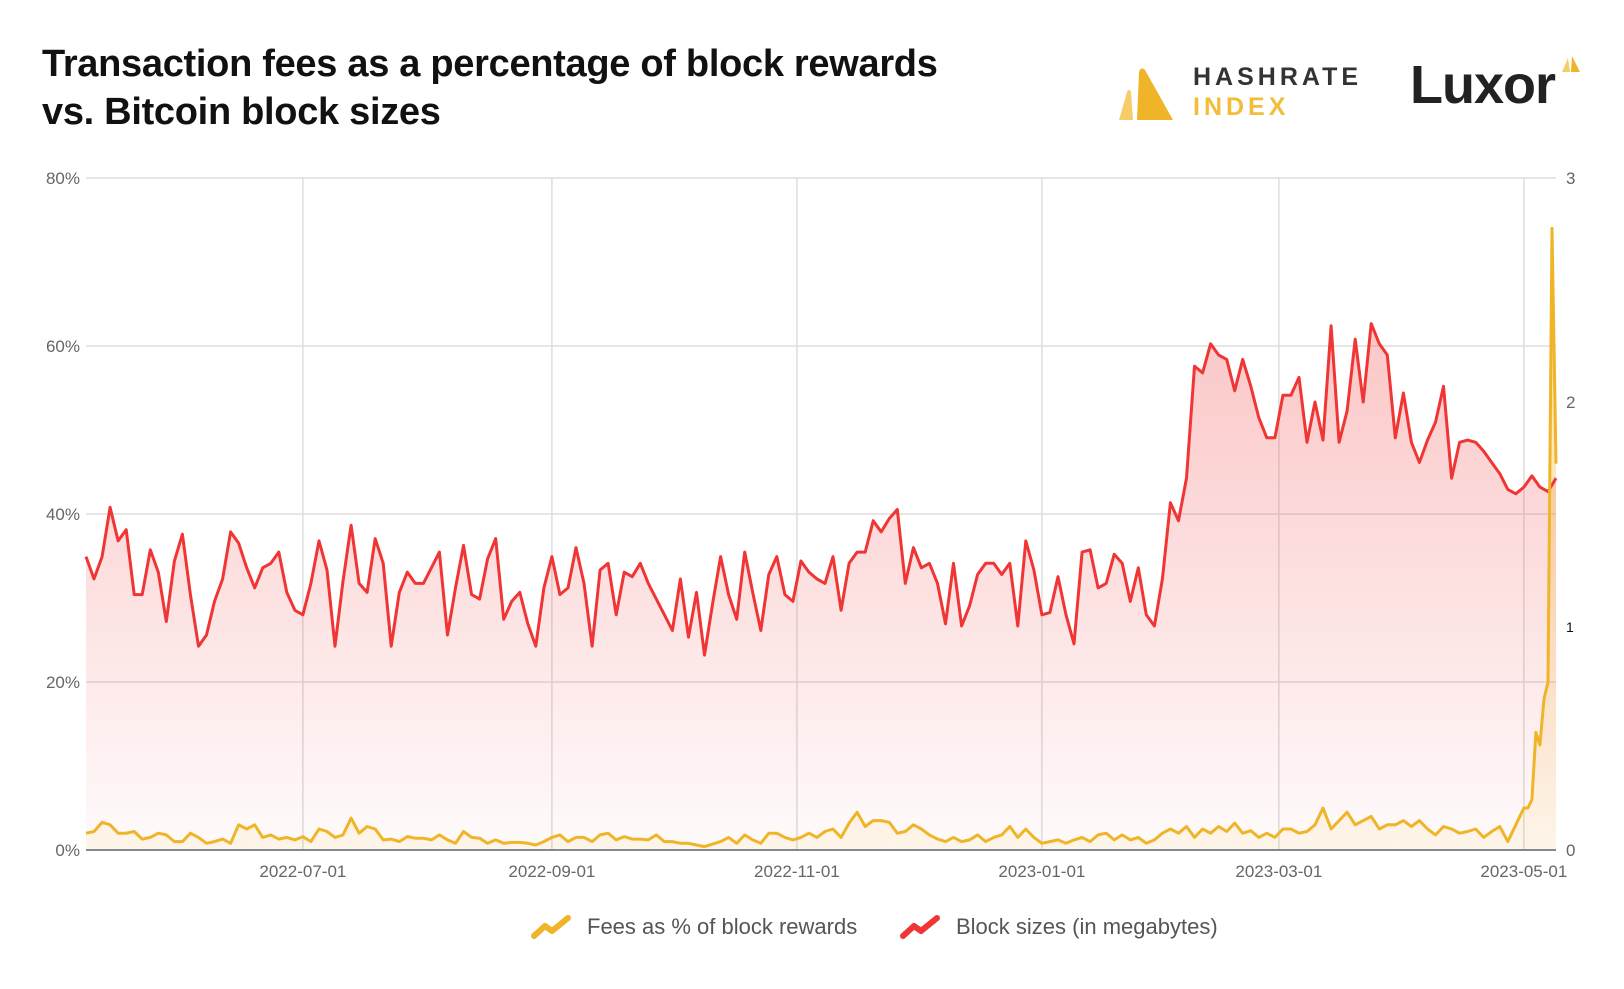 This screenshot has width=1624, height=989. I want to click on fees-line-icon, so click(551, 927).